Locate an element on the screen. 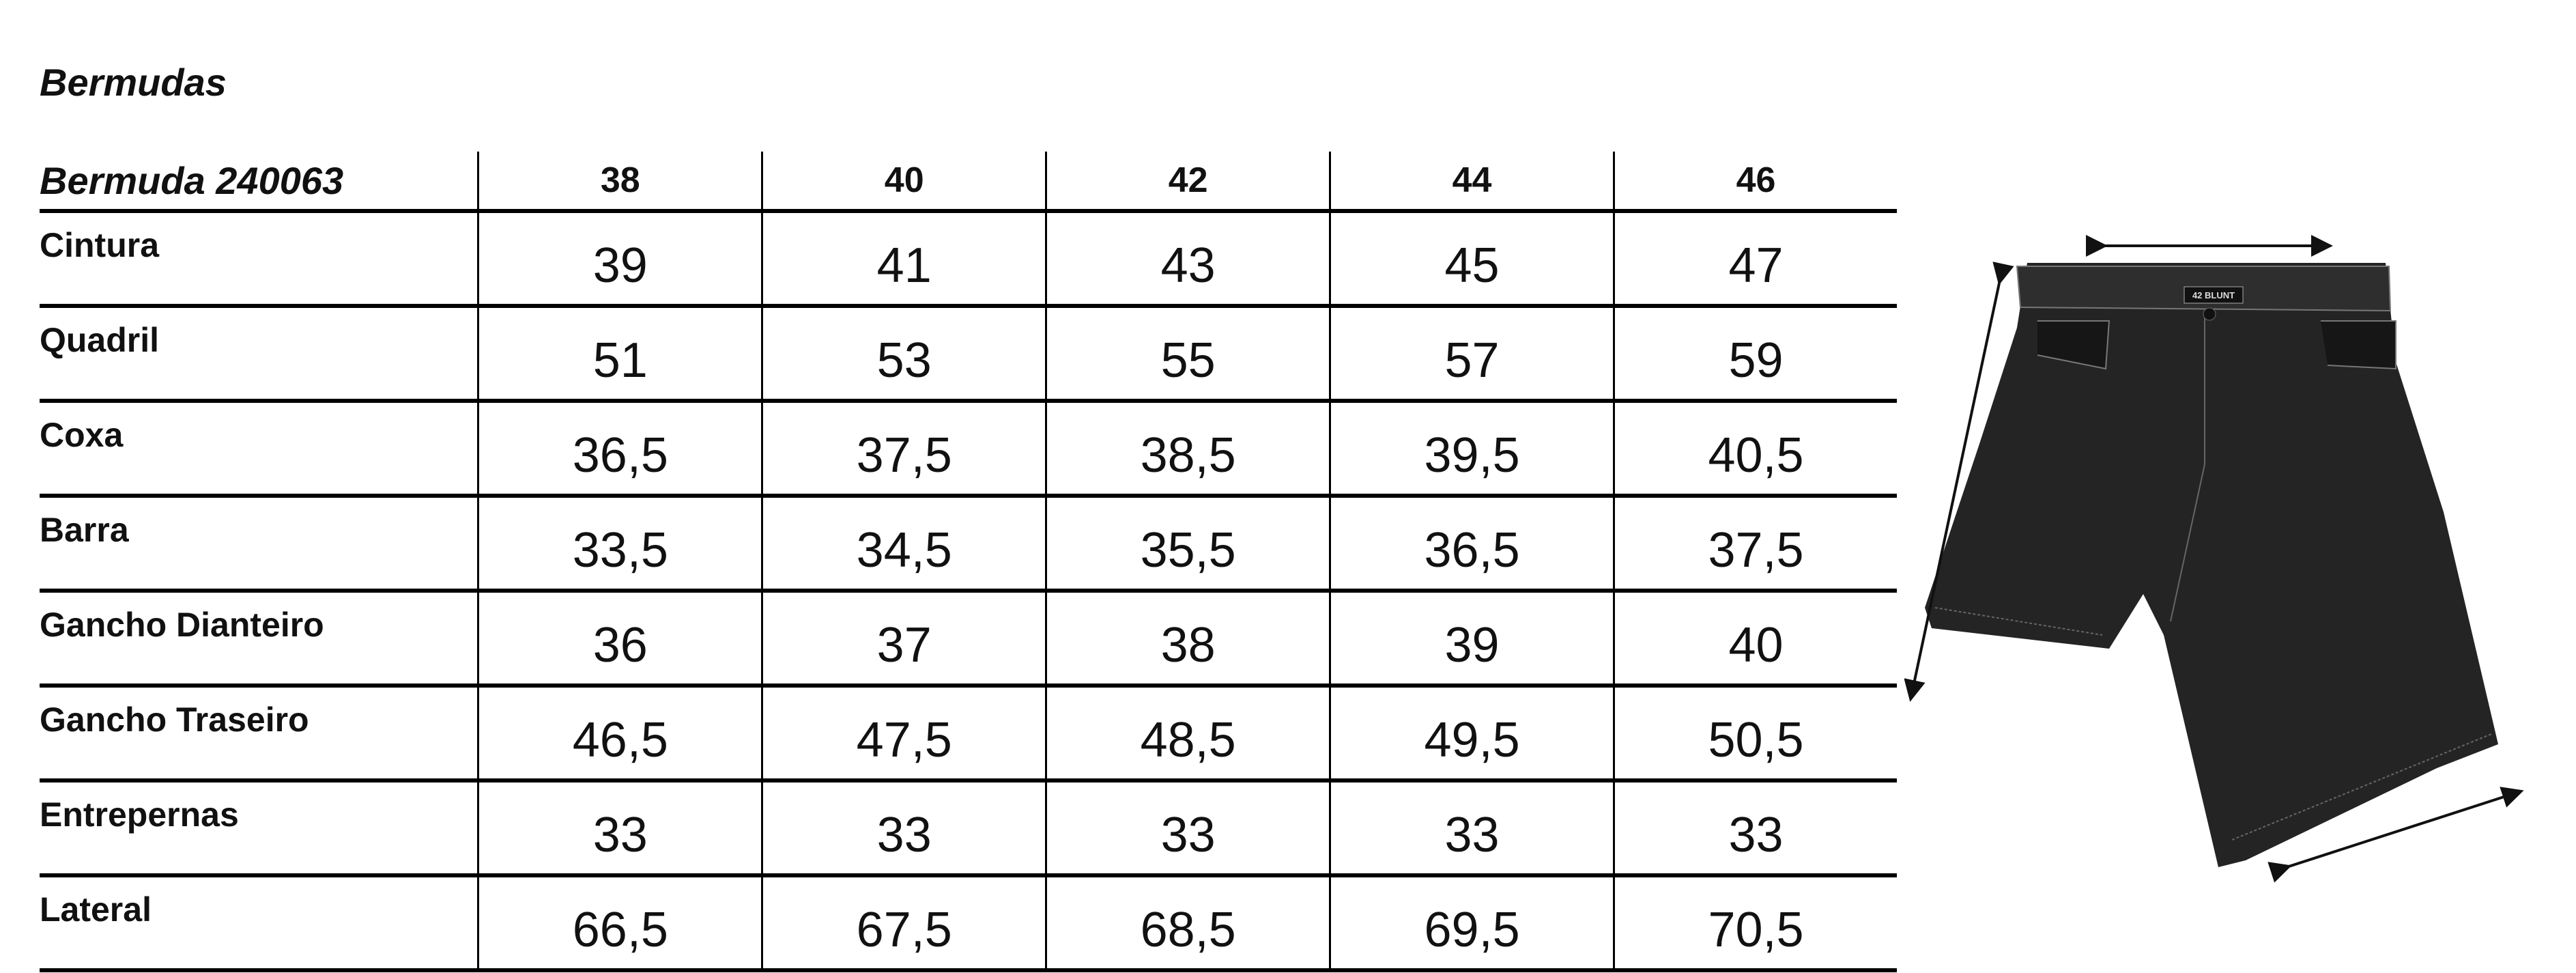 This screenshot has width=2576, height=973. measurement-value: 57 is located at coordinates (1471, 354).